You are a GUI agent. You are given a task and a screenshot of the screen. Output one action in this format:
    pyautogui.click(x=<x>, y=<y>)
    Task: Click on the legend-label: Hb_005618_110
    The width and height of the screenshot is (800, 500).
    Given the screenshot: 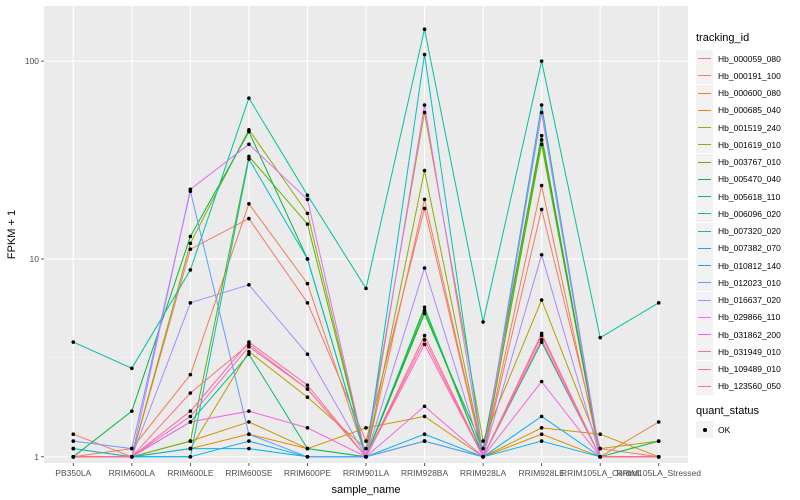 What is the action you would take?
    pyautogui.click(x=749, y=196)
    